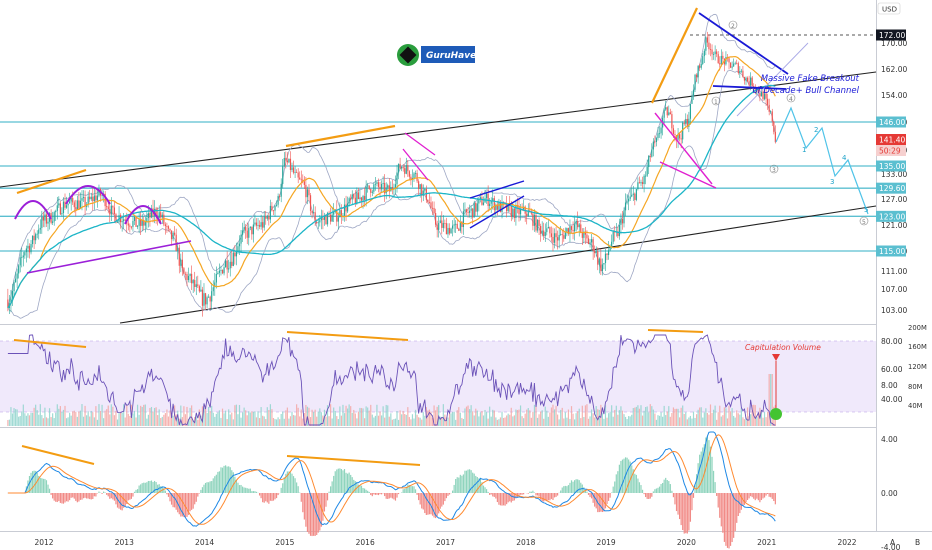  I want to click on purple-arc, so click(88, 195).